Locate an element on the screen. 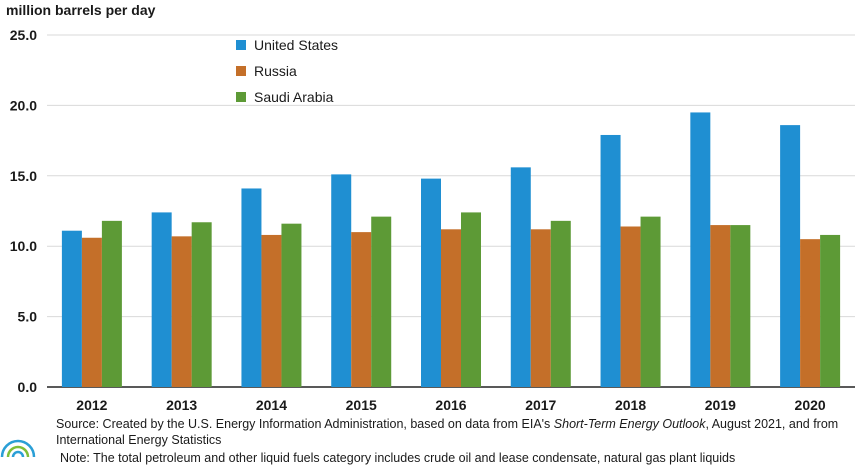 The width and height of the screenshot is (865, 466). legend-label: United States is located at coordinates (296, 45).